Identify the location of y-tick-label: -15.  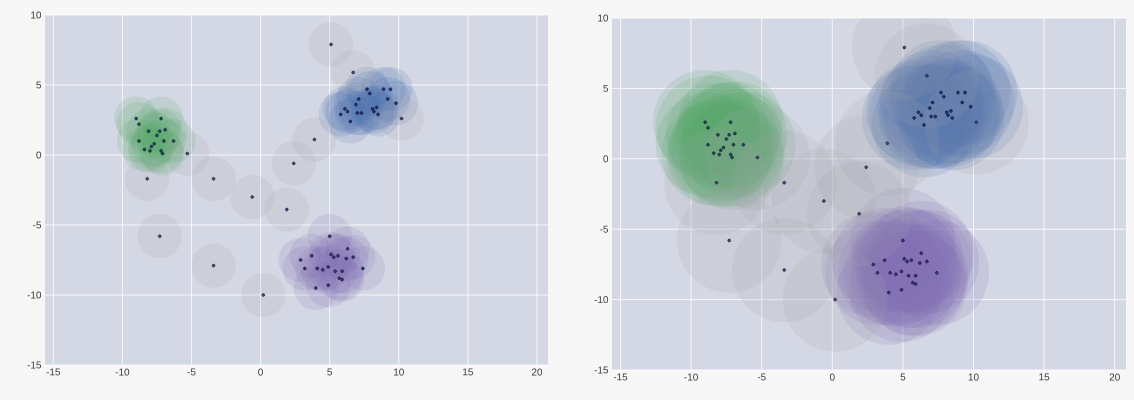
(34, 365).